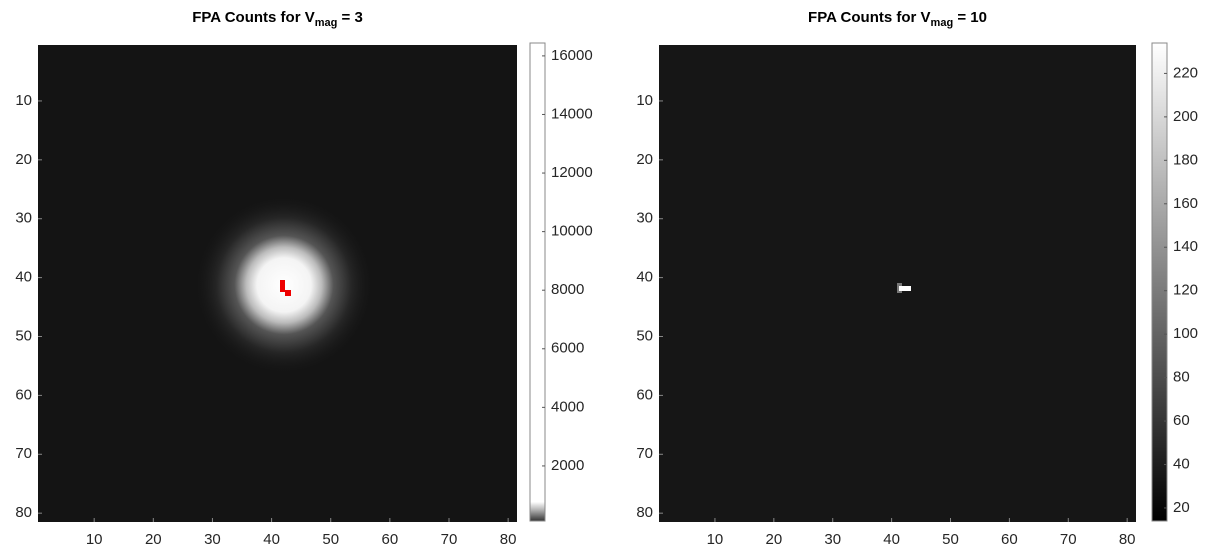 The height and width of the screenshot is (552, 1225). Describe the element at coordinates (1181, 377) in the screenshot. I see `colorbar-tick-label: 80` at that location.